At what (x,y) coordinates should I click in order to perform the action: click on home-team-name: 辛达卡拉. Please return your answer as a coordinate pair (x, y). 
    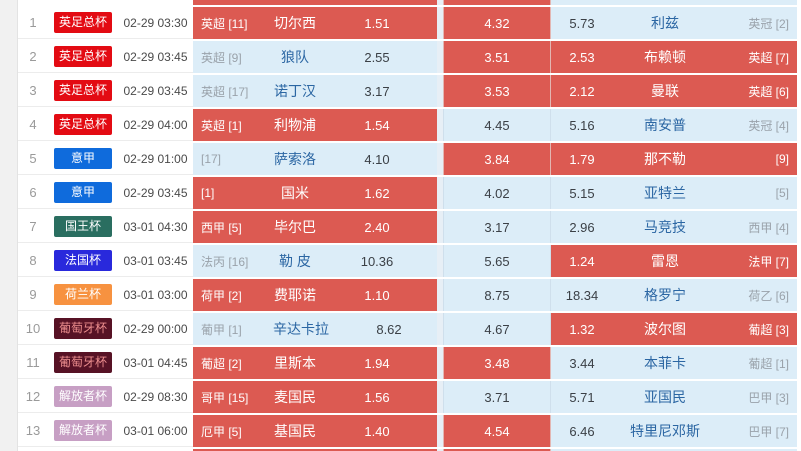
    Looking at the image, I should click on (301, 329).